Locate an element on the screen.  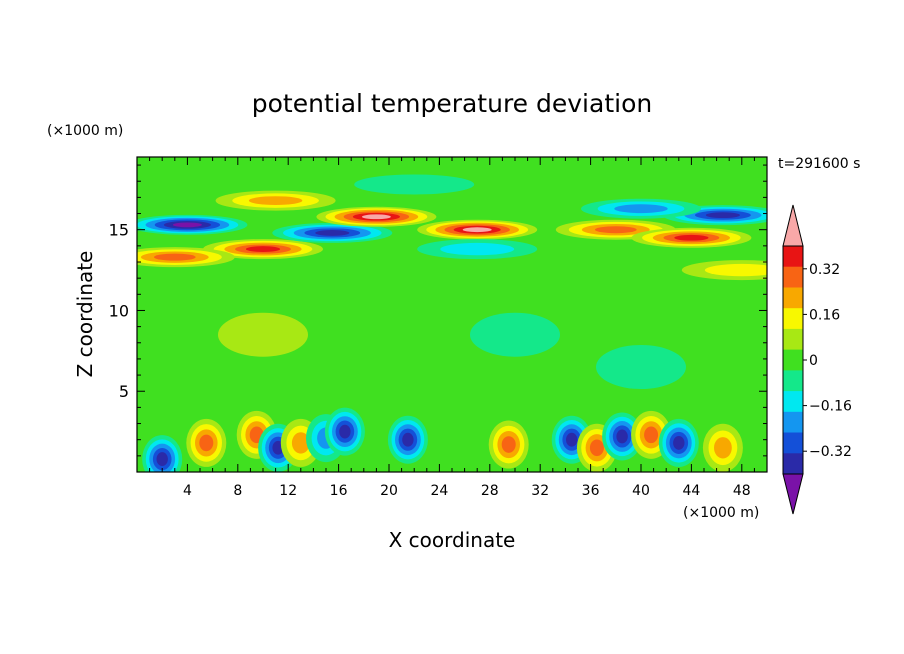
y-tick-label: 5 is located at coordinates (124, 391).